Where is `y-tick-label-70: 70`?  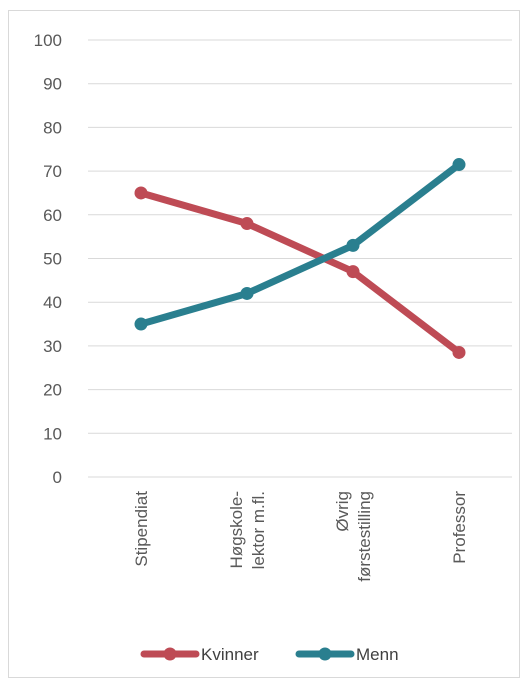 y-tick-label-70: 70 is located at coordinates (52, 171).